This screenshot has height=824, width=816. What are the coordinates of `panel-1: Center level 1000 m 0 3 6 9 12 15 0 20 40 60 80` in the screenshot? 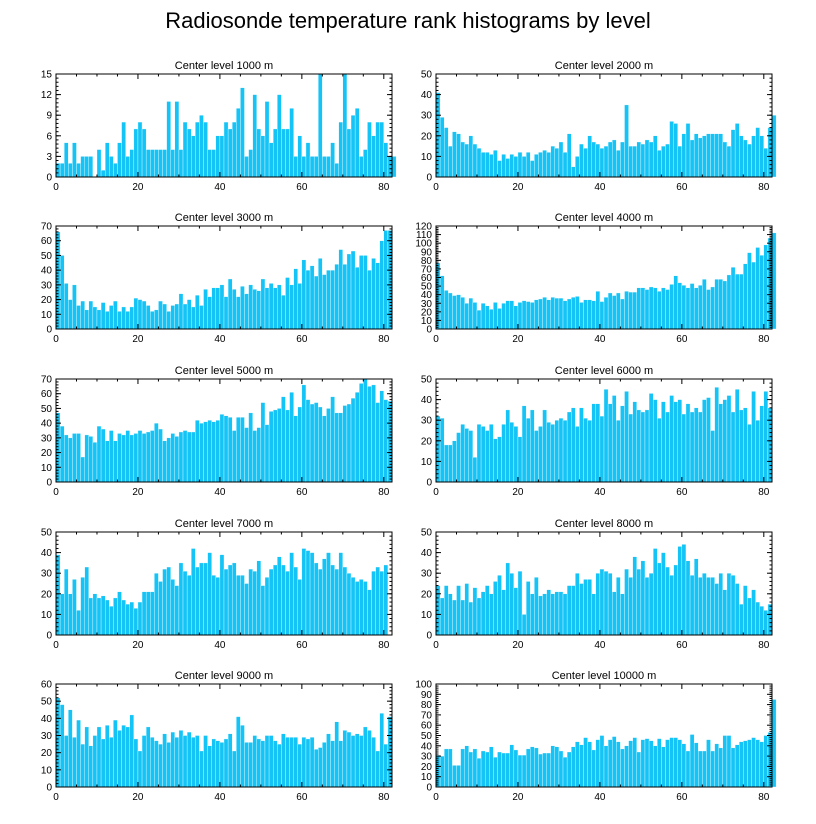 It's located at (219, 126).